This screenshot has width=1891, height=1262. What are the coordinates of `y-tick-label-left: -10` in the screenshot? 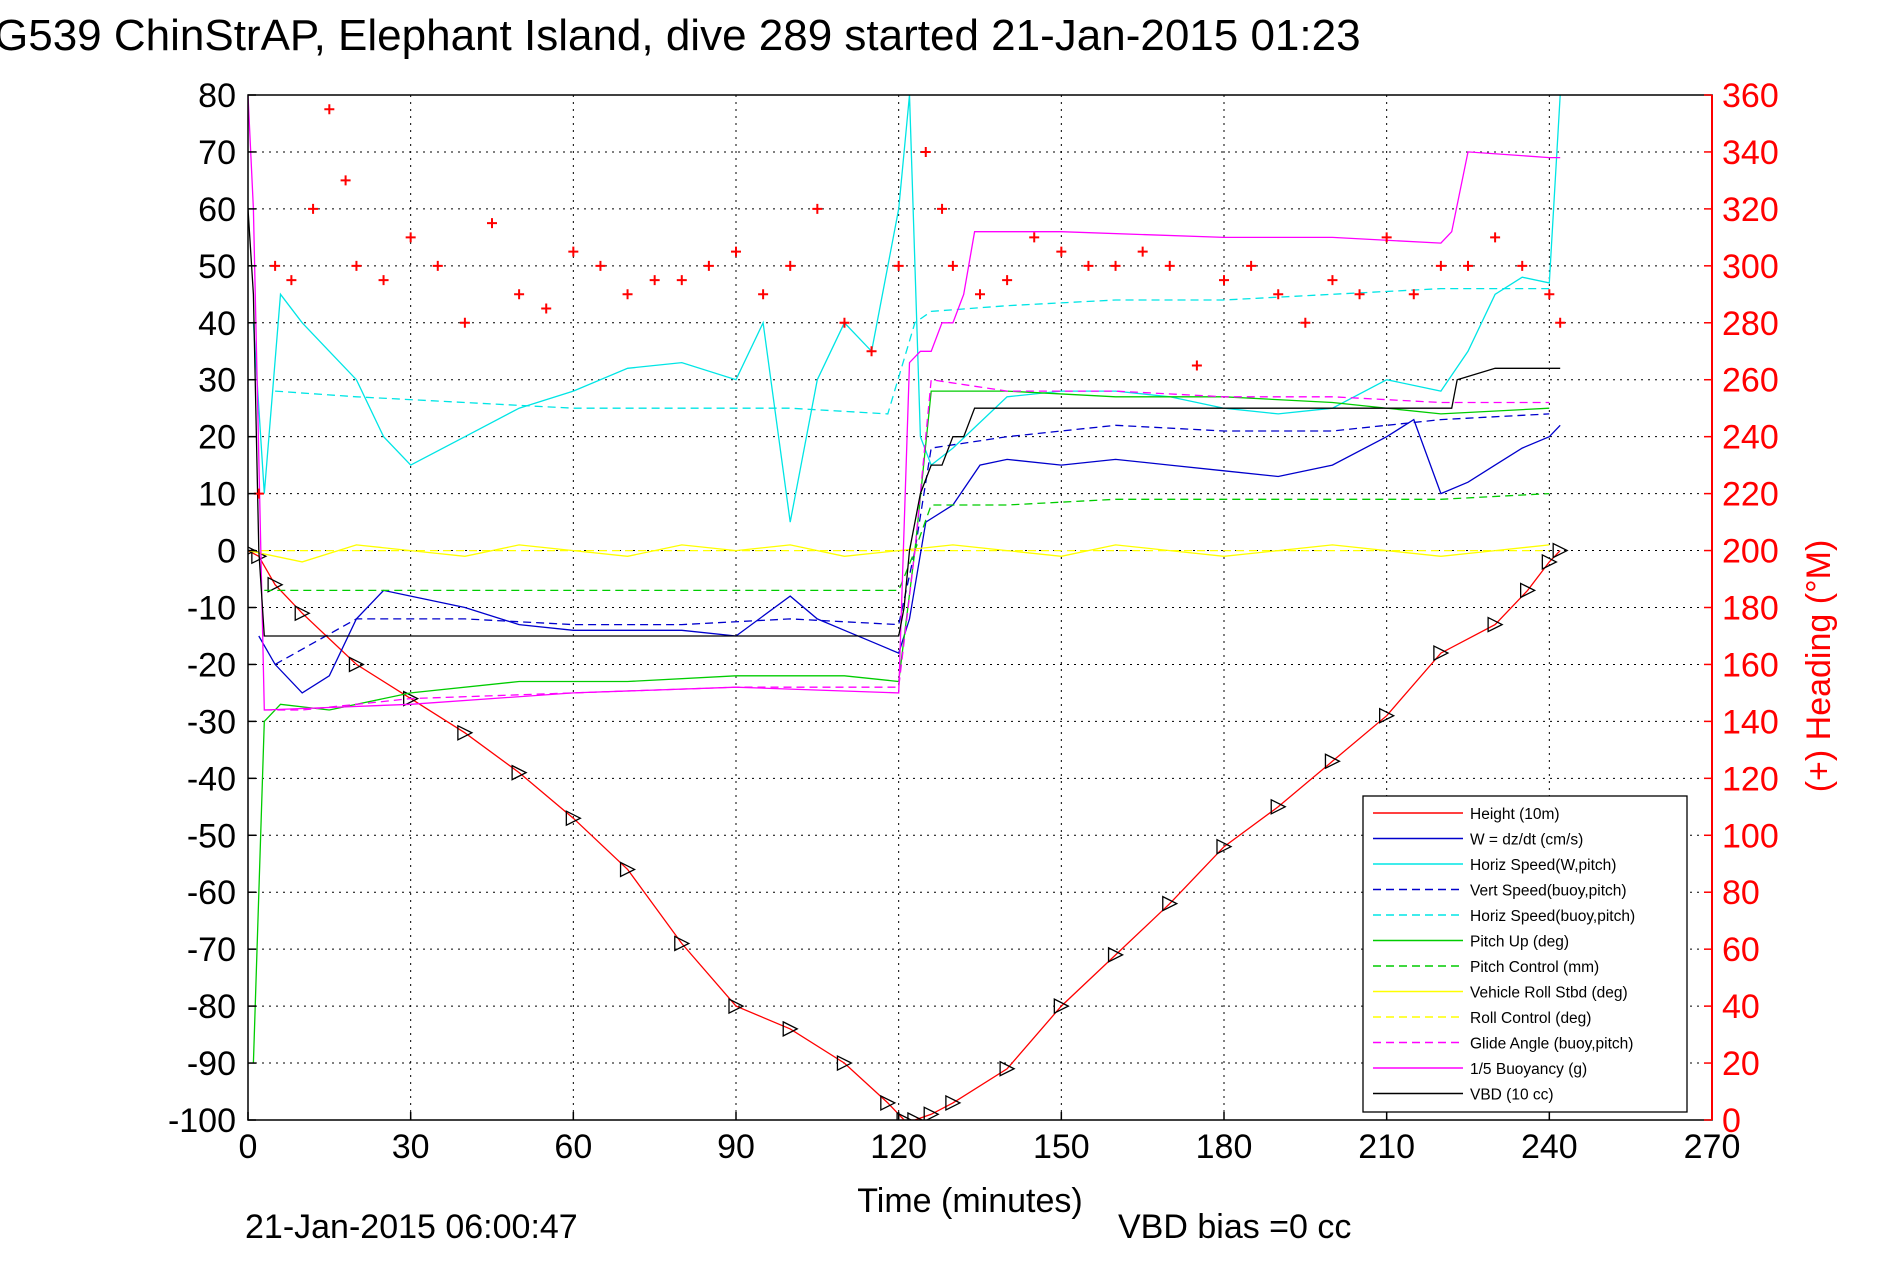 It's located at (211, 609).